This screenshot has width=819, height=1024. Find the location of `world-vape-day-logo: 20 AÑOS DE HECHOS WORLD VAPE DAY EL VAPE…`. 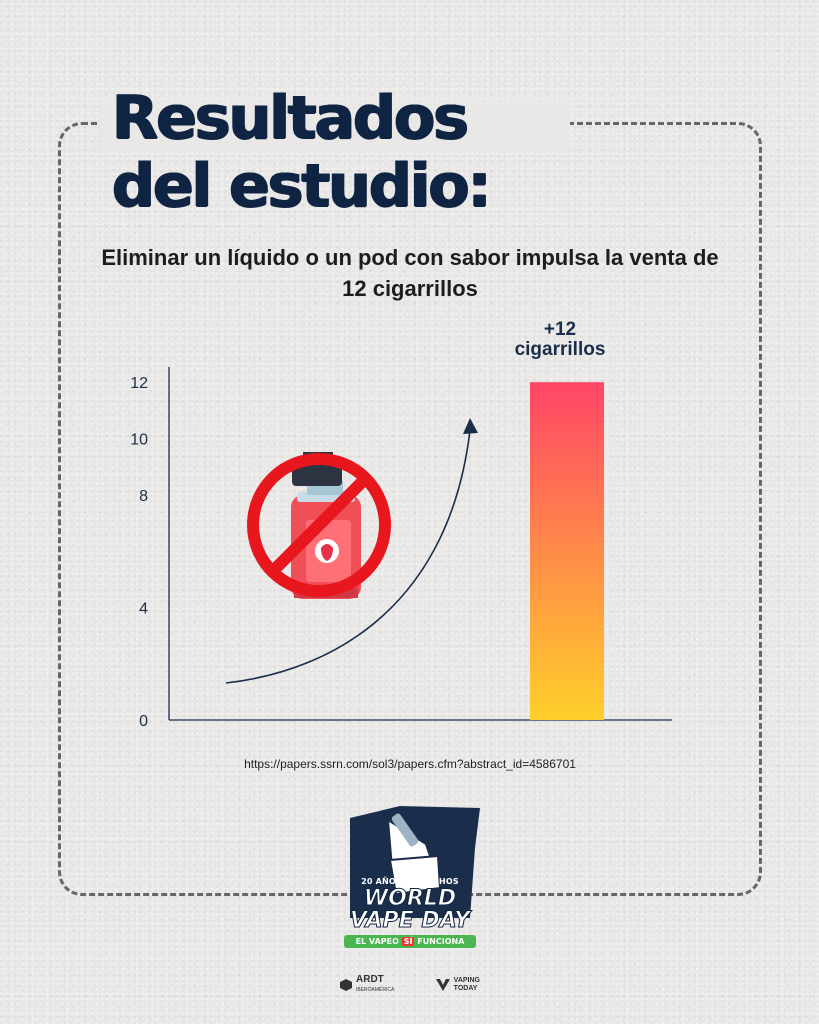

world-vape-day-logo: 20 AÑOS DE HECHOS WORLD VAPE DAY EL VAPE… is located at coordinates (410, 912).